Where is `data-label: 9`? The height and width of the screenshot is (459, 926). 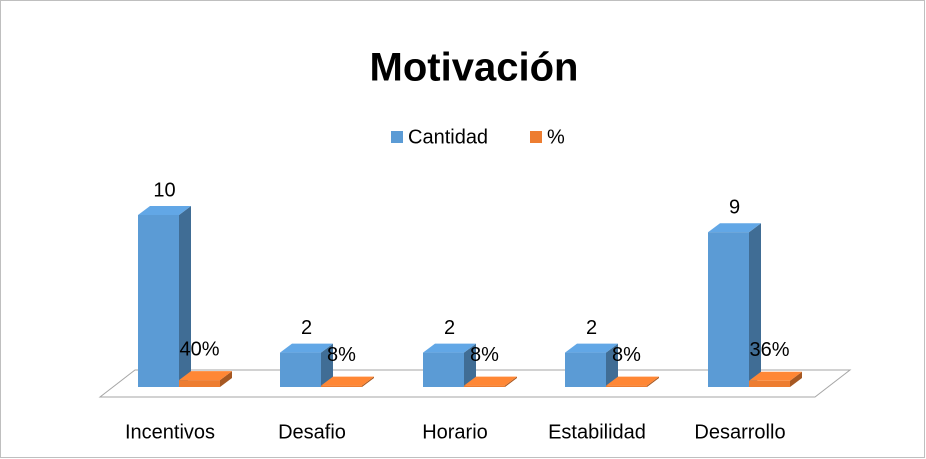 data-label: 9 is located at coordinates (734, 207).